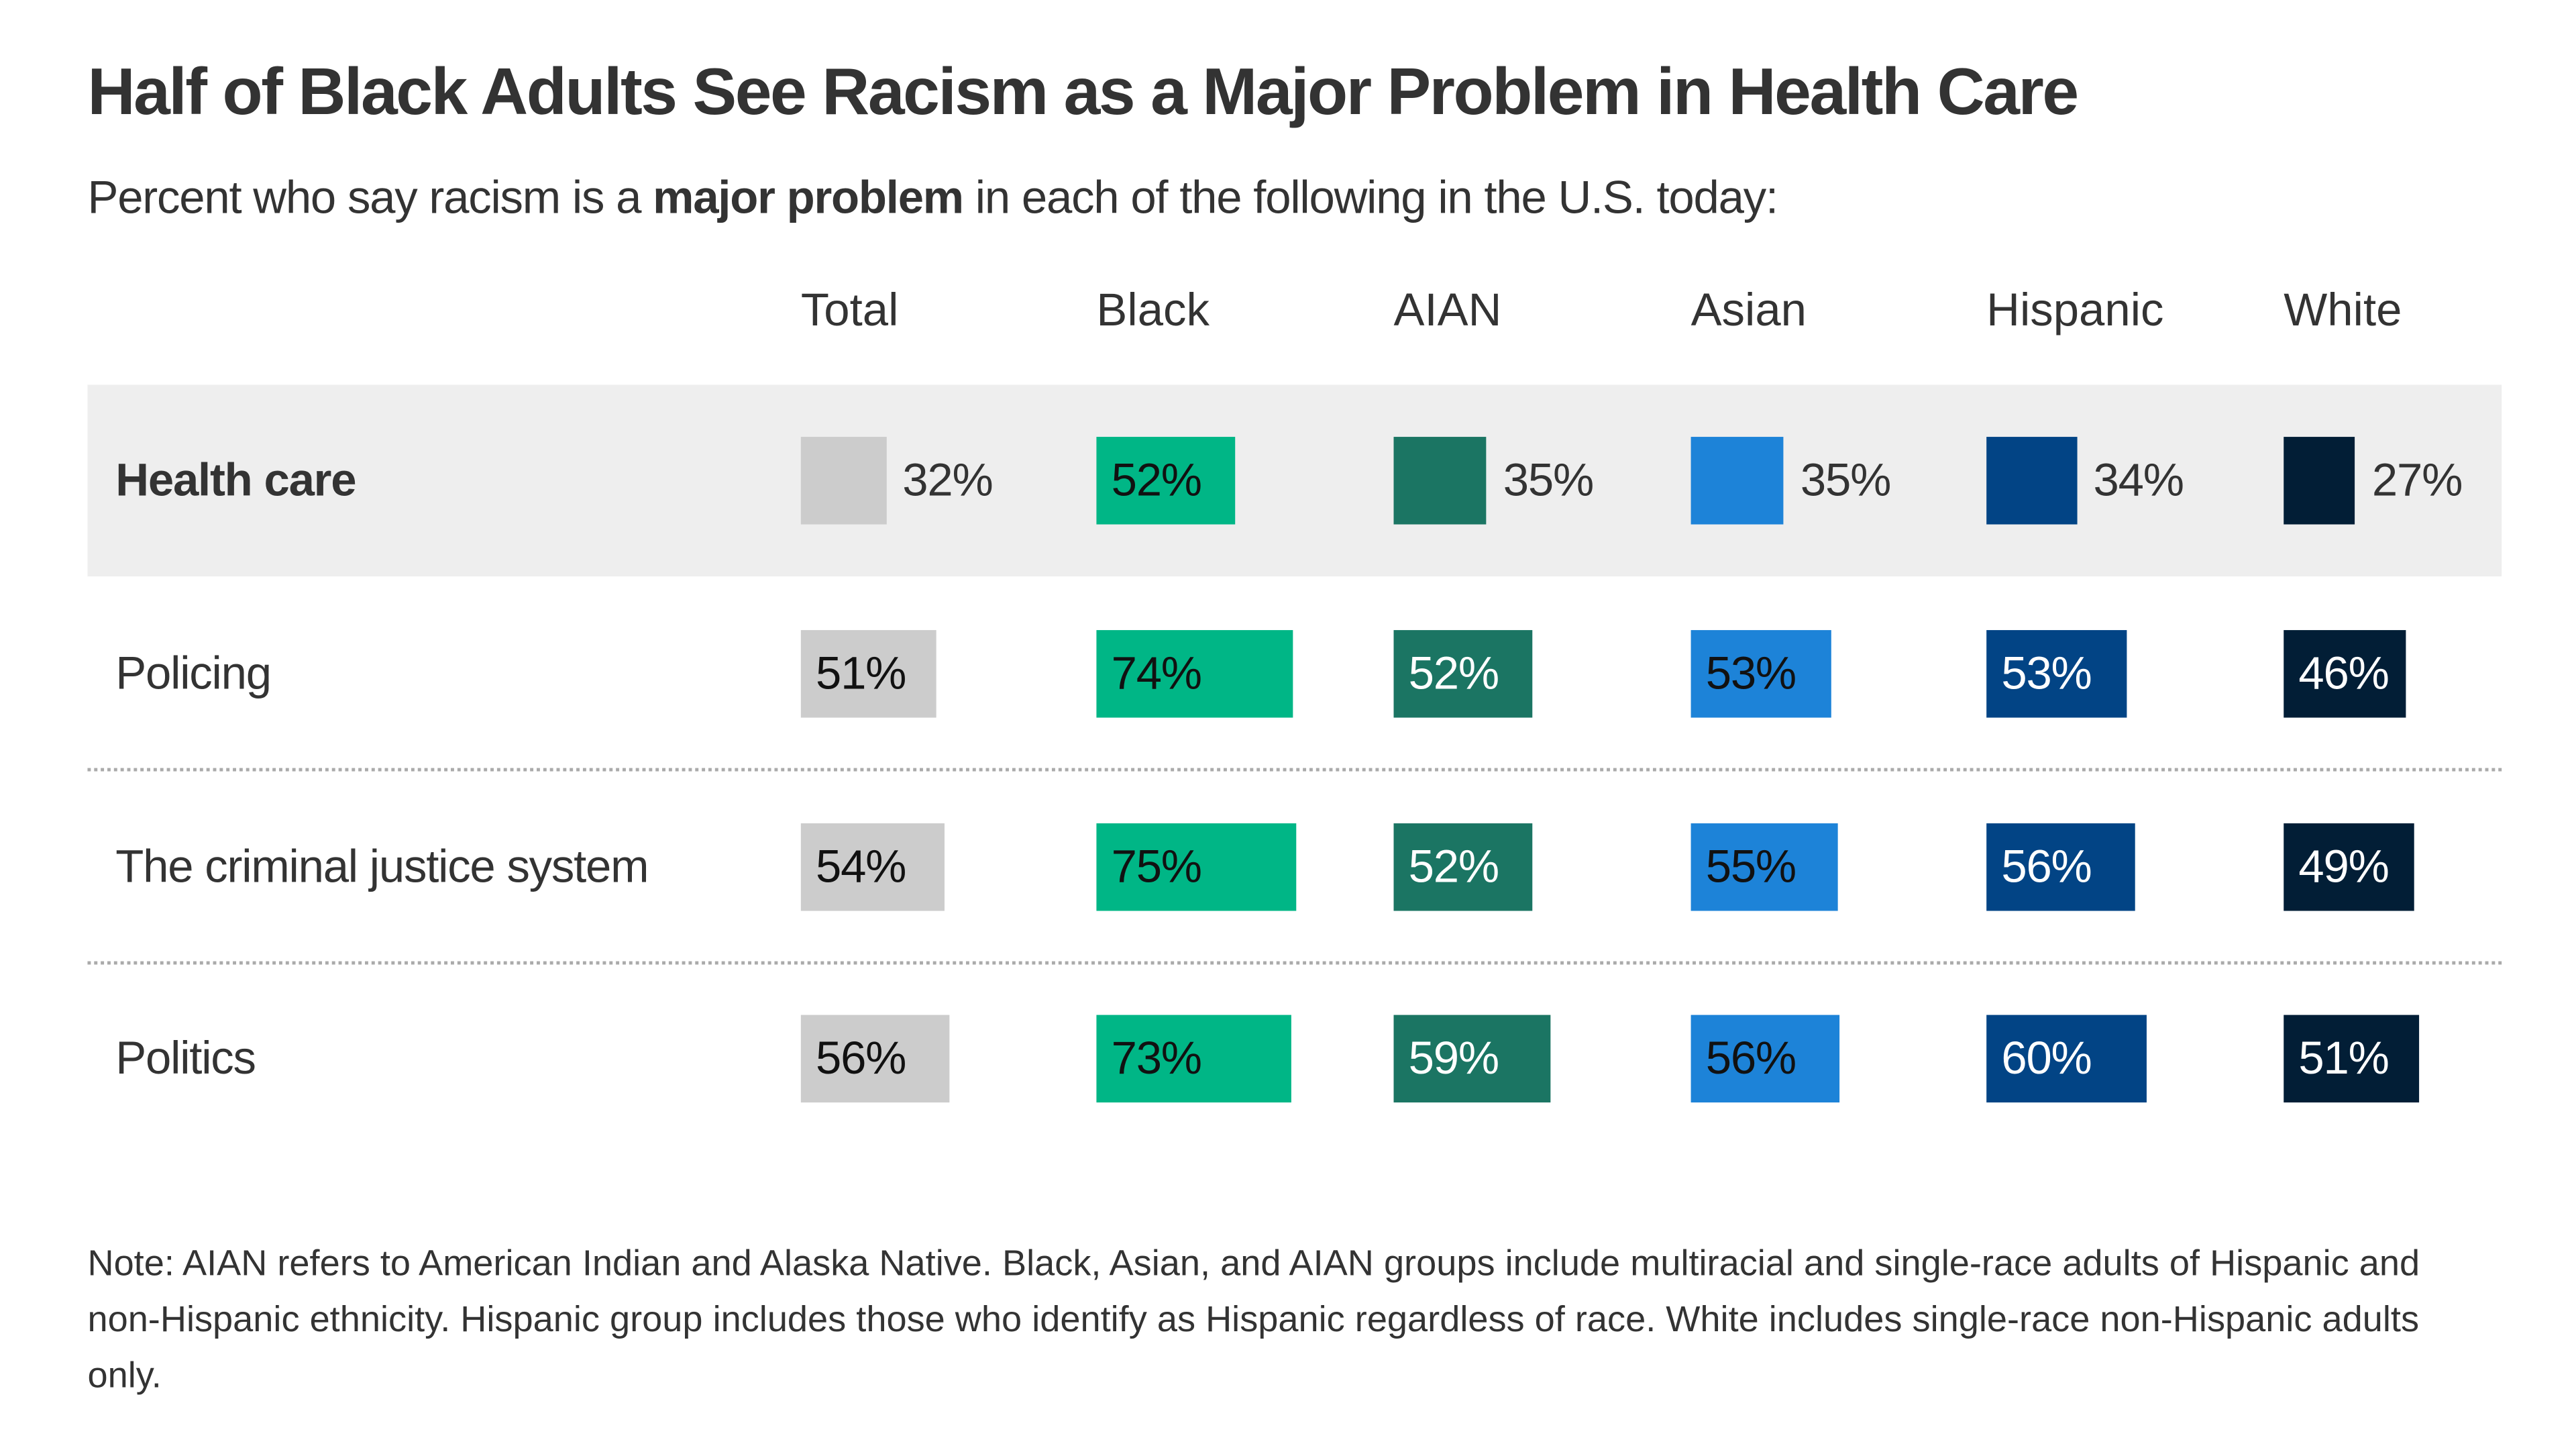 The height and width of the screenshot is (1450, 2576). I want to click on data-label: 60%, so click(2046, 1058).